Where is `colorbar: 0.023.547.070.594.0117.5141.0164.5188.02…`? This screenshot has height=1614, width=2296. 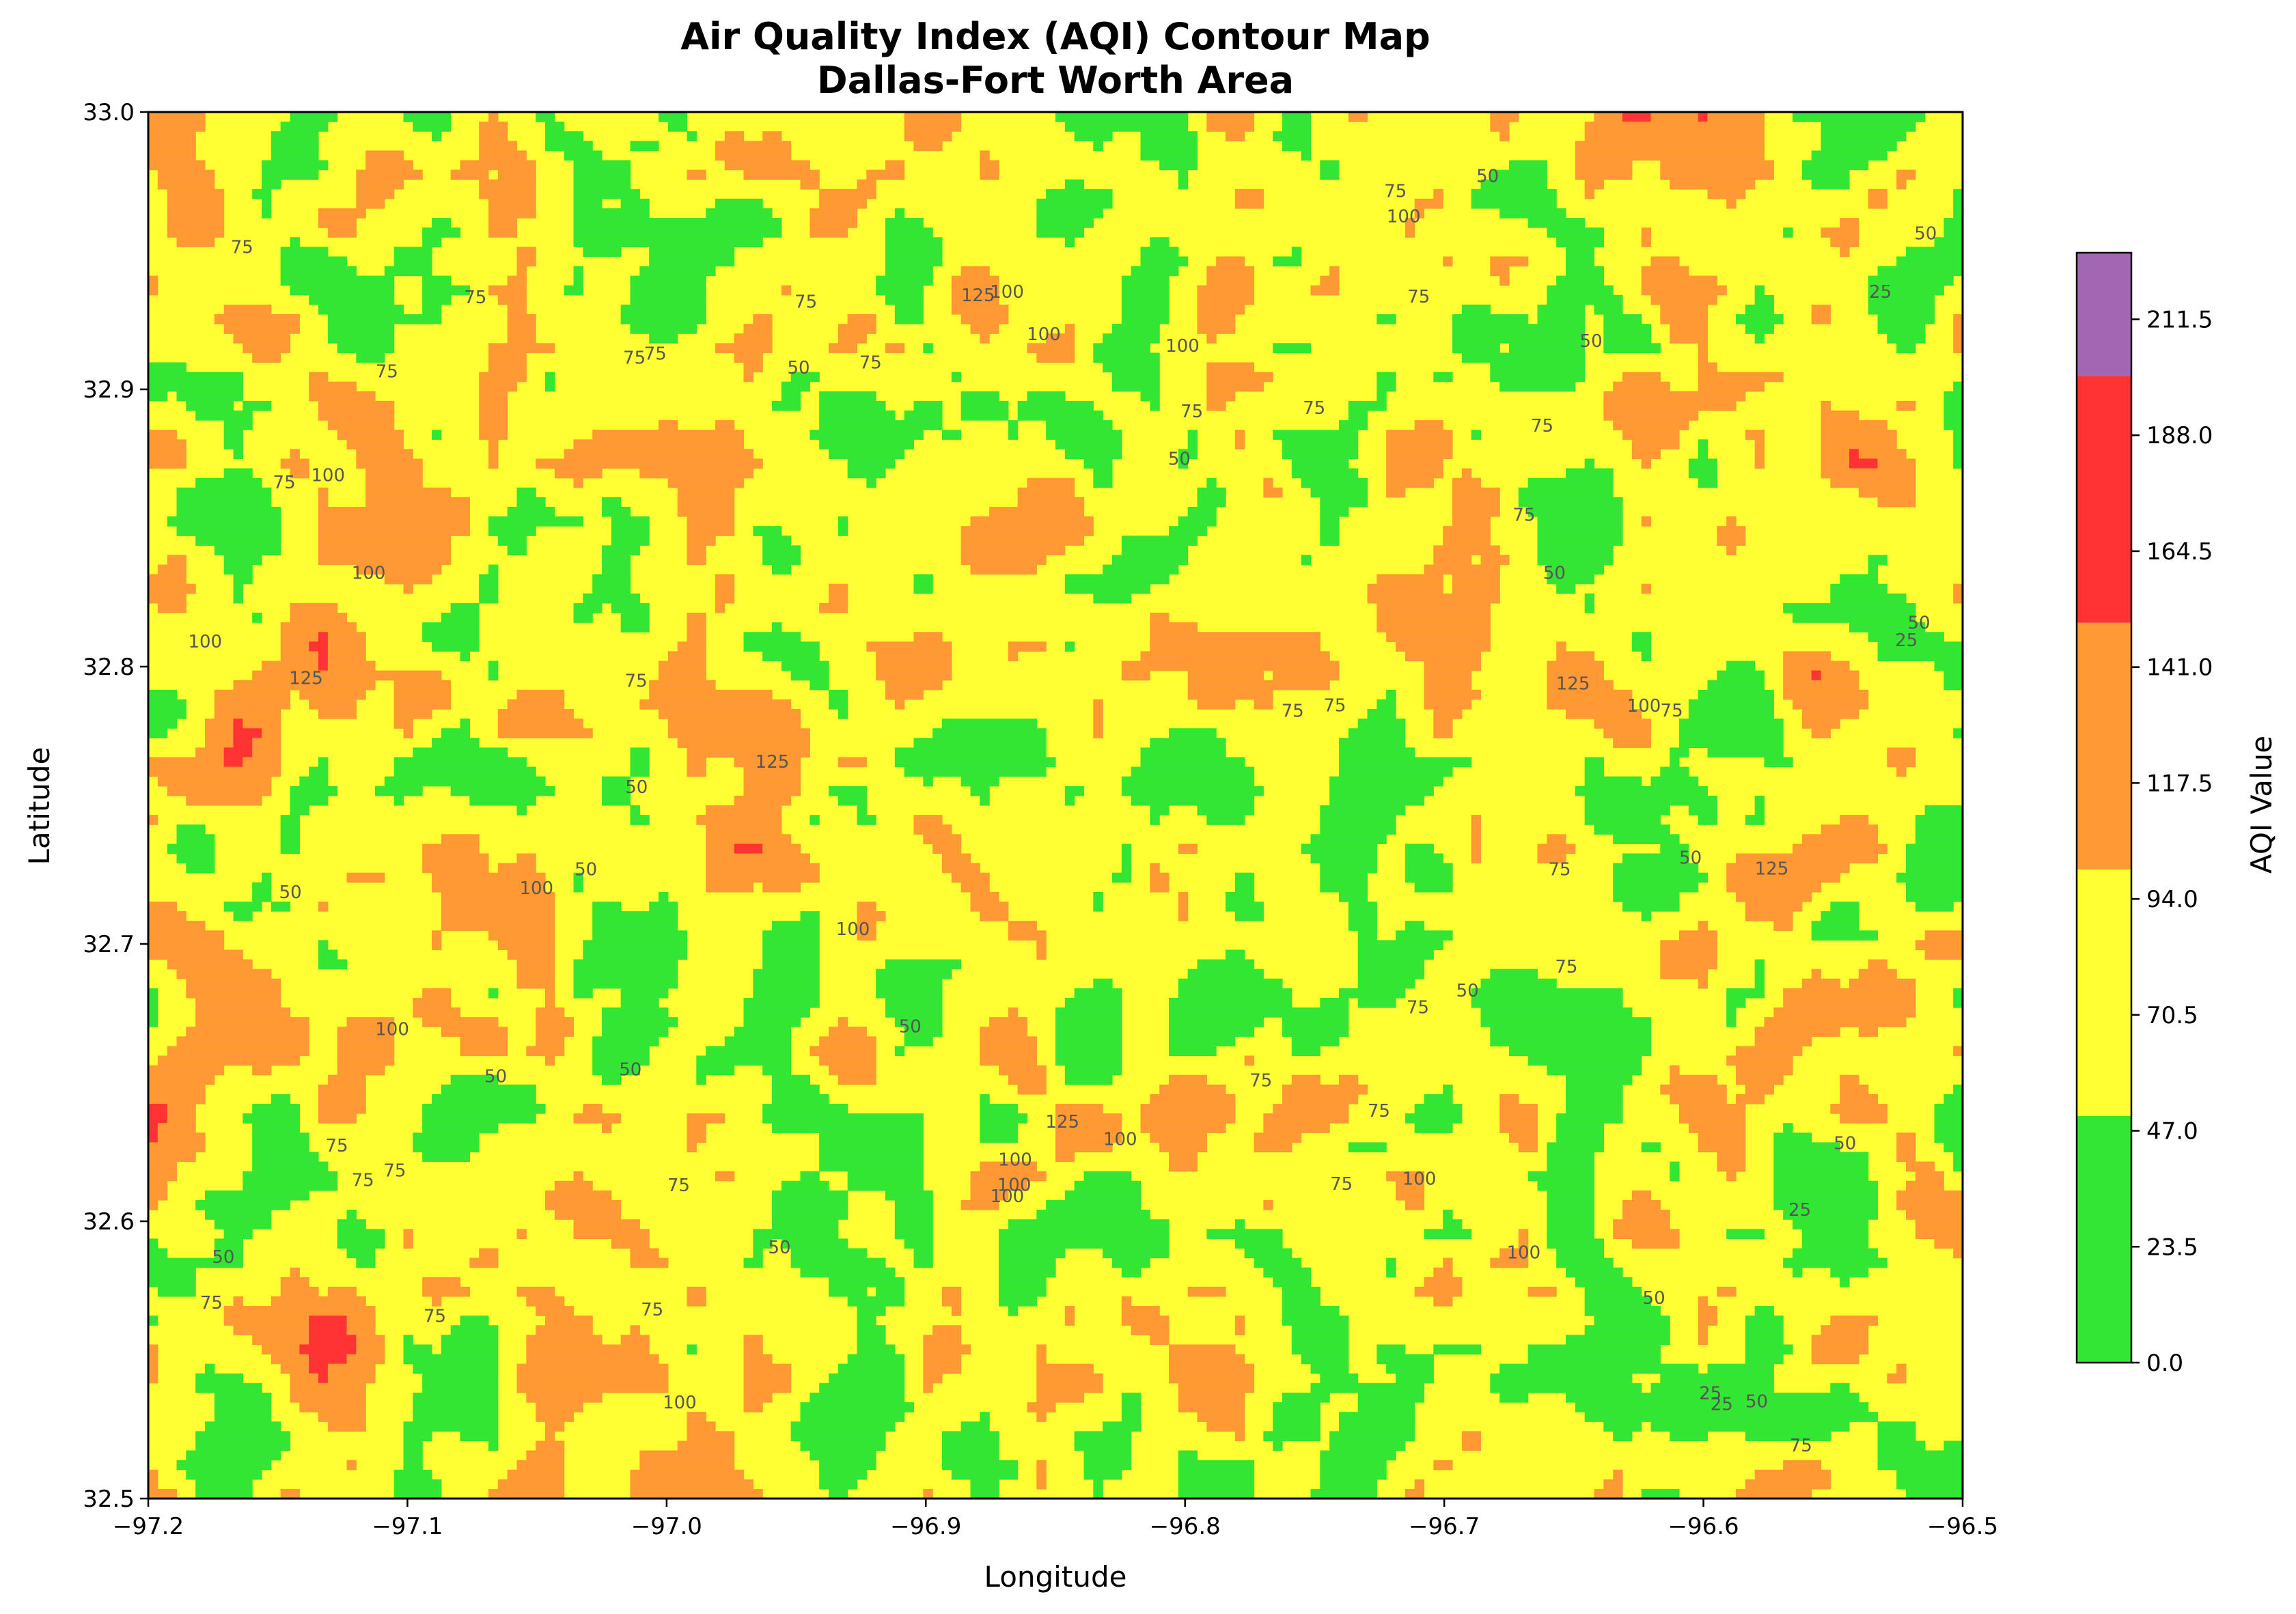
colorbar: 0.023.547.070.594.0117.5141.0164.5188.02… is located at coordinates (2144, 814).